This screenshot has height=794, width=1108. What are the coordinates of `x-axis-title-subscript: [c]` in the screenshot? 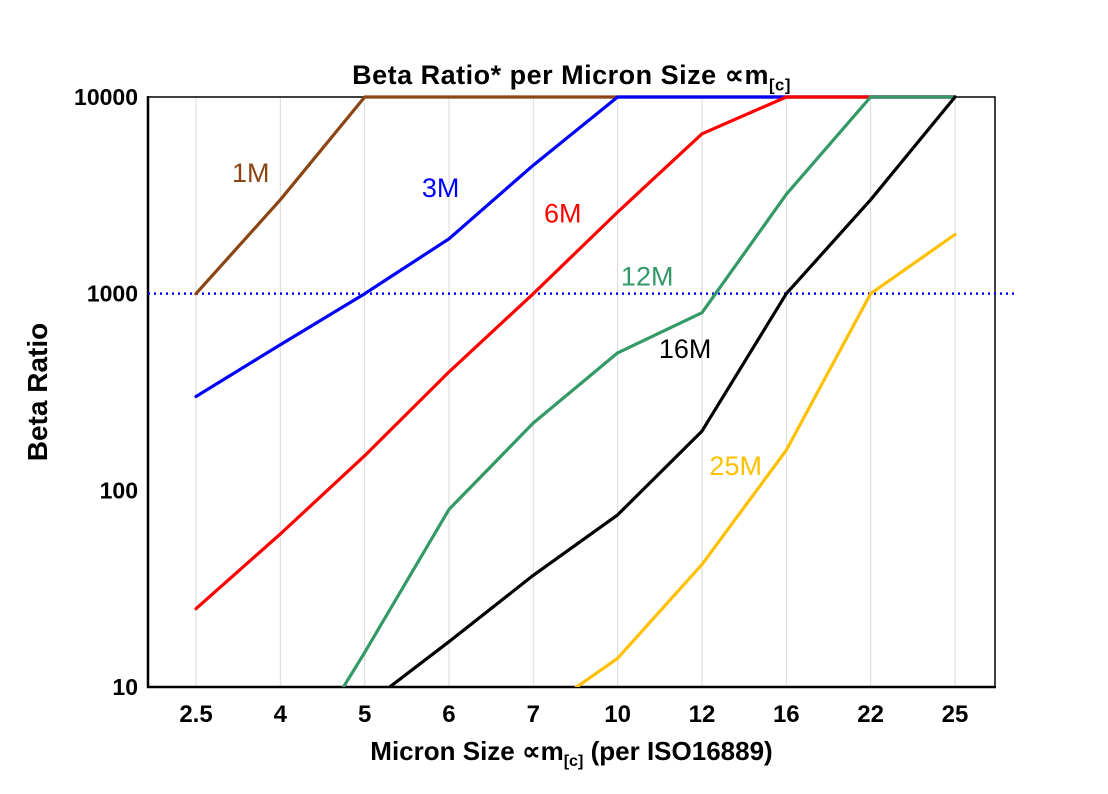 It's located at (573, 761).